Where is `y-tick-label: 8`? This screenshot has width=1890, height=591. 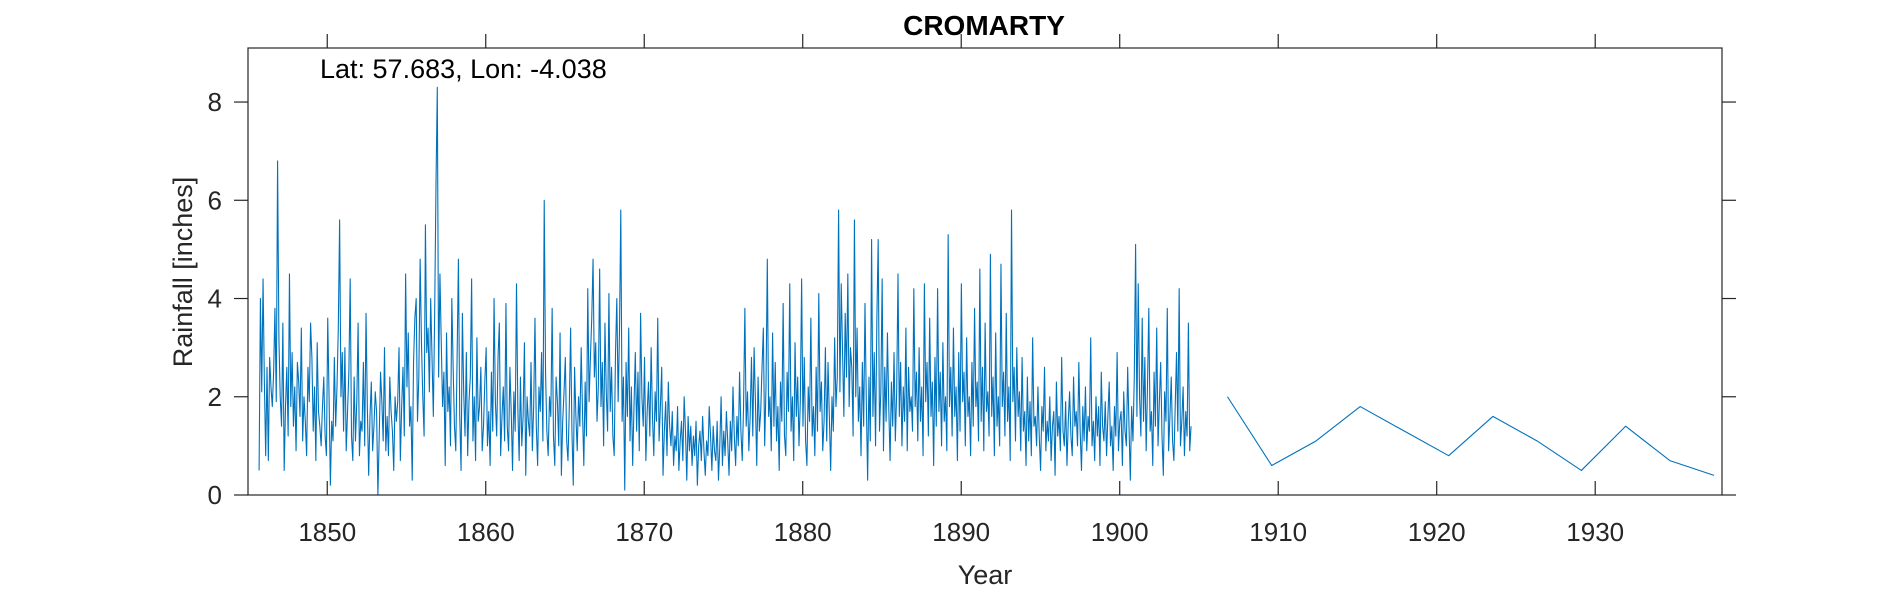
y-tick-label: 8 is located at coordinates (215, 102).